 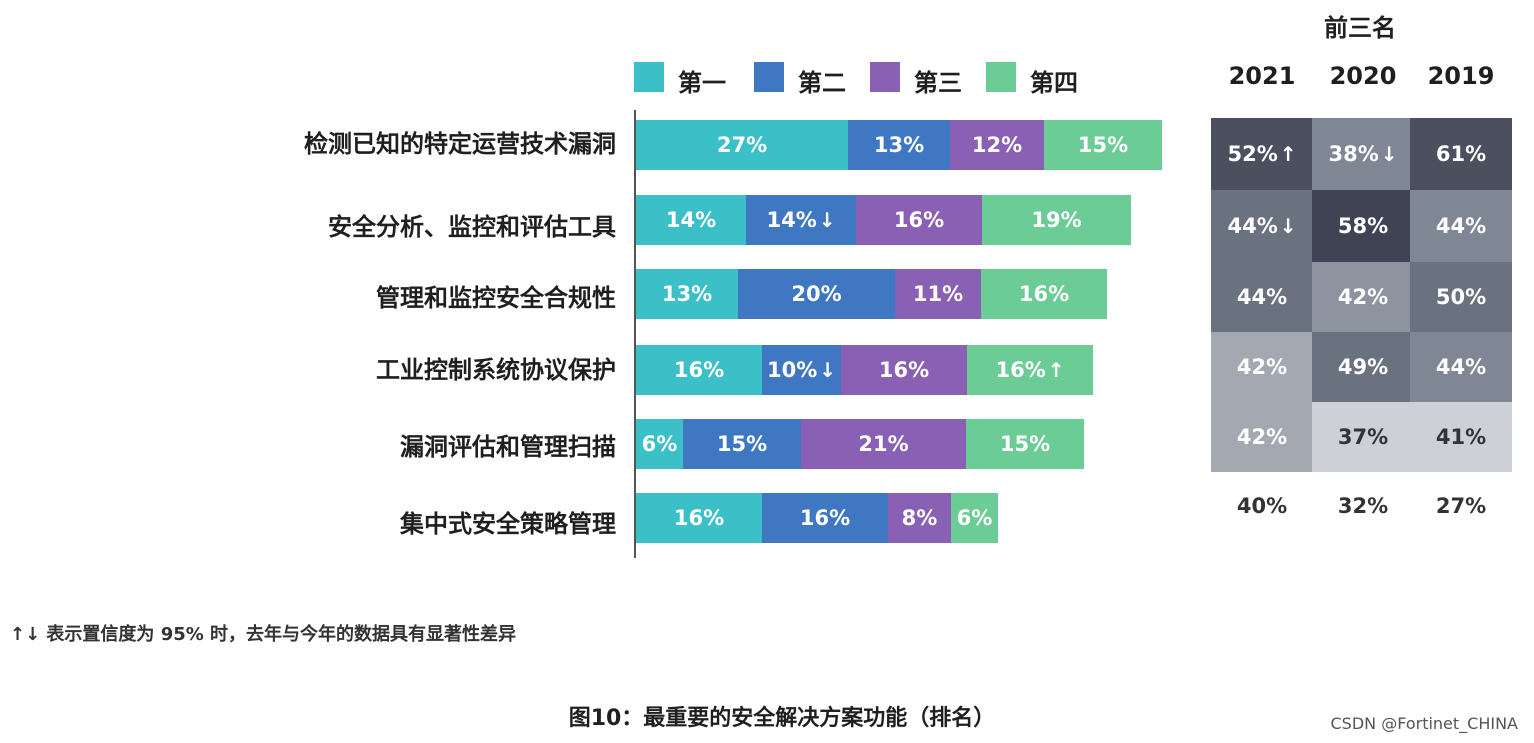 I want to click on significance-note: ↑↓ 表示置信度为 95% 时，去年与今年的数据具有显著性差异, so click(x=263, y=634).